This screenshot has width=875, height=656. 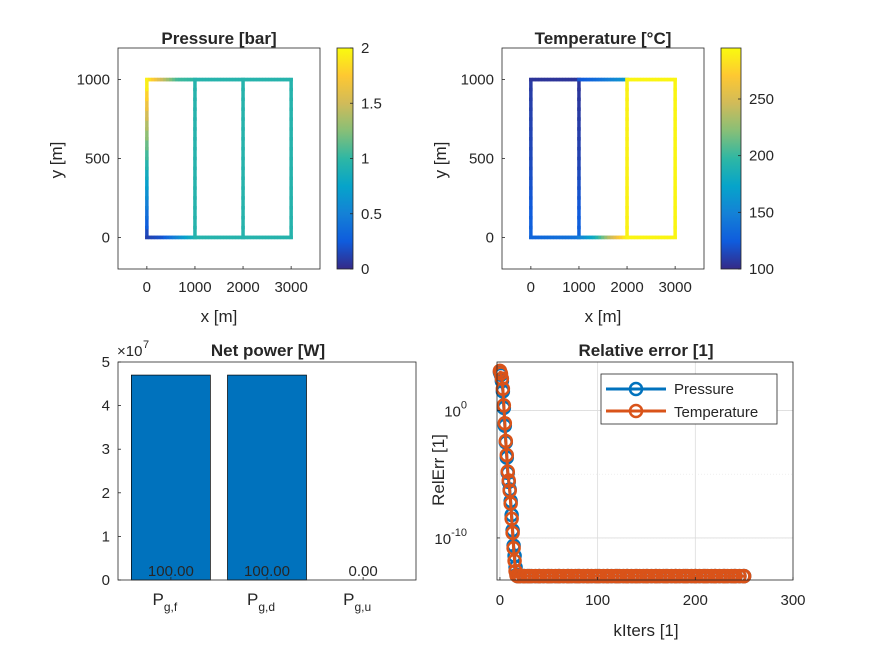 What do you see at coordinates (56, 160) in the screenshot?
I see `pressure-y-label: y [m]` at bounding box center [56, 160].